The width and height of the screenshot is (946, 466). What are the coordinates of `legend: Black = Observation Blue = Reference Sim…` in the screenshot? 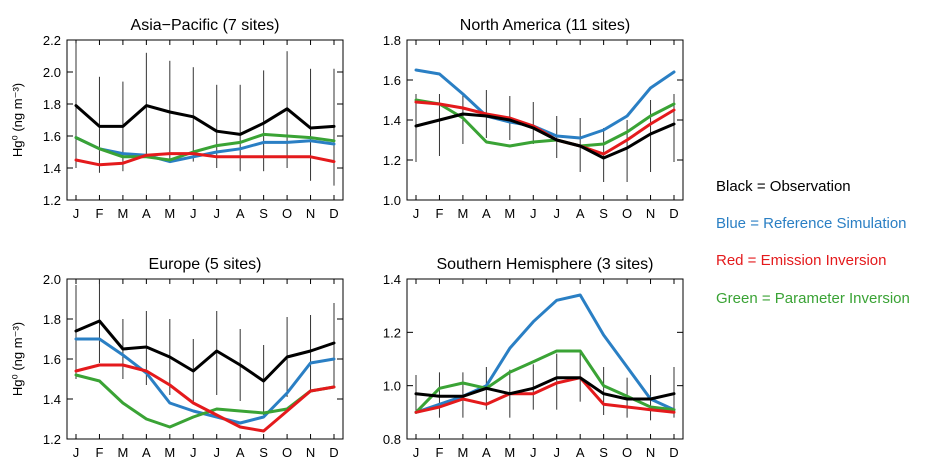 It's located at (813, 242).